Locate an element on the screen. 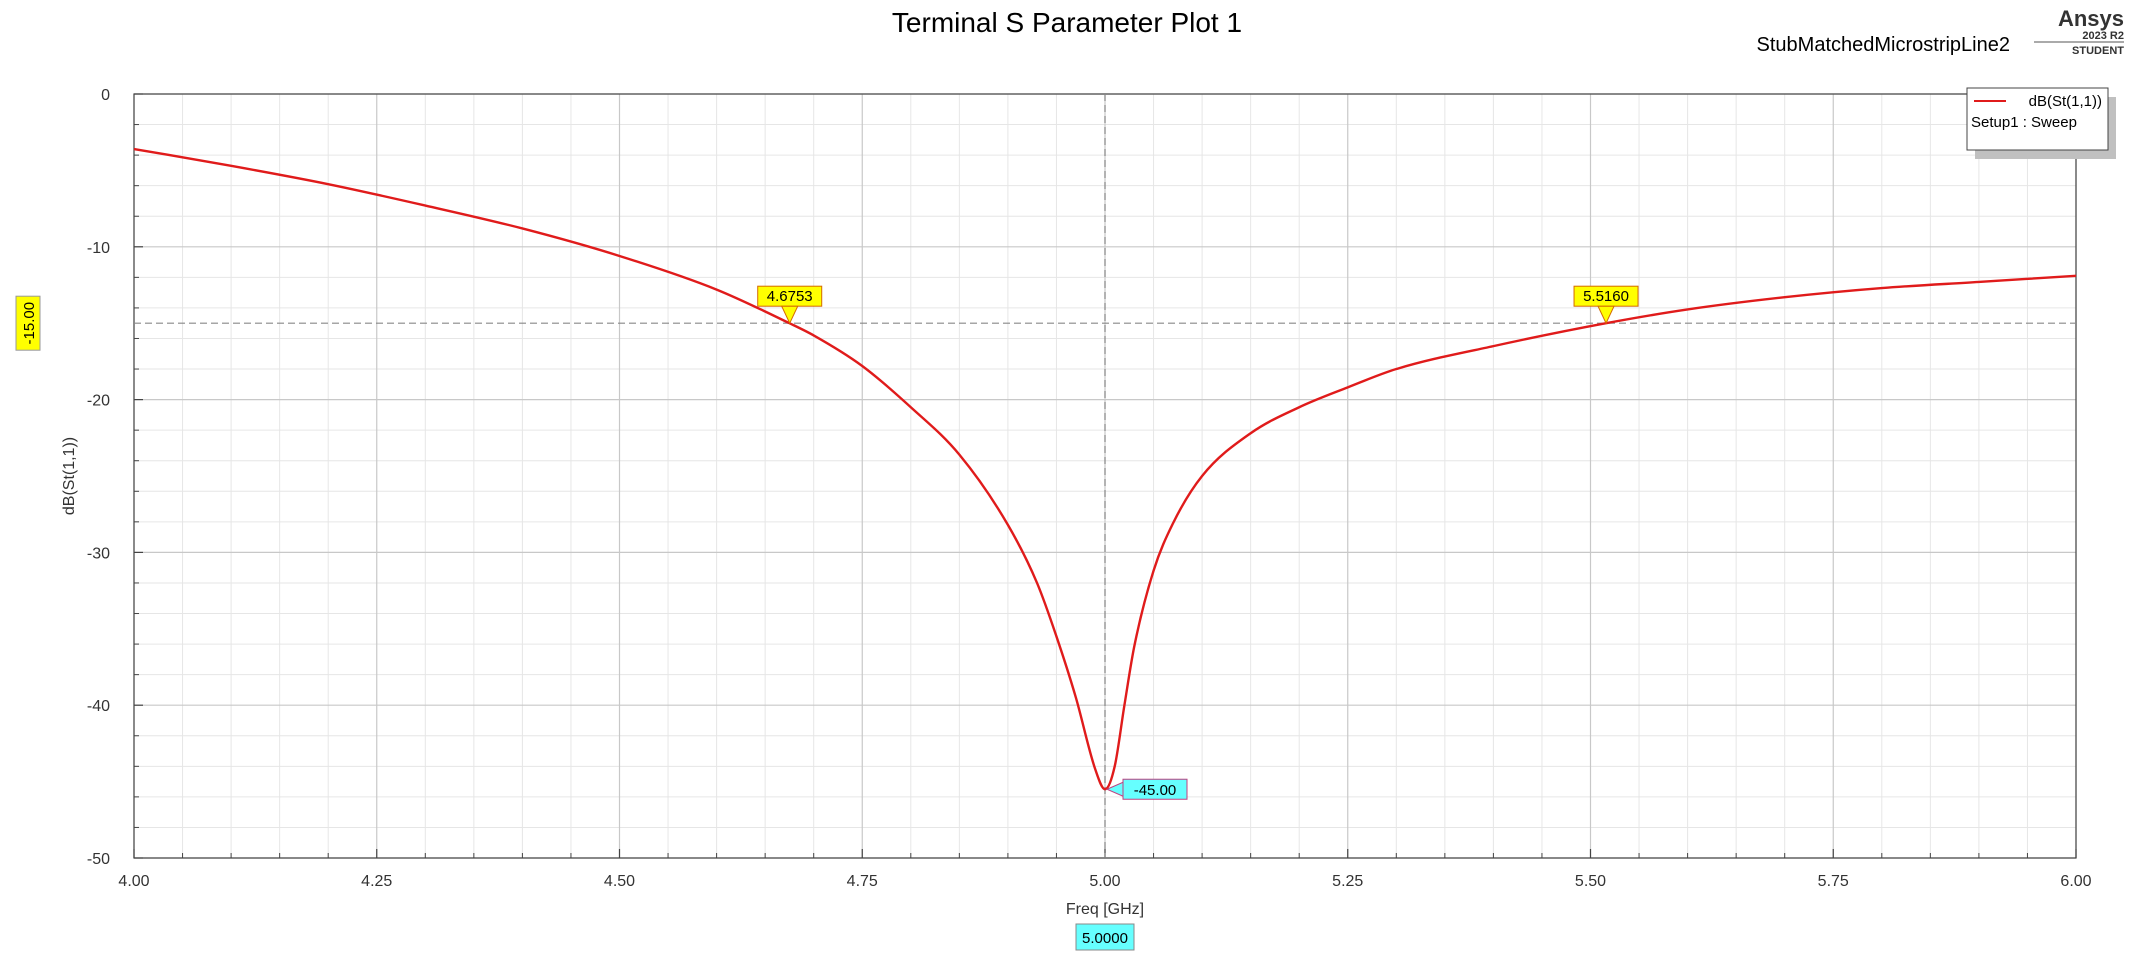  brand-edition: STUDENT is located at coordinates (2098, 51).